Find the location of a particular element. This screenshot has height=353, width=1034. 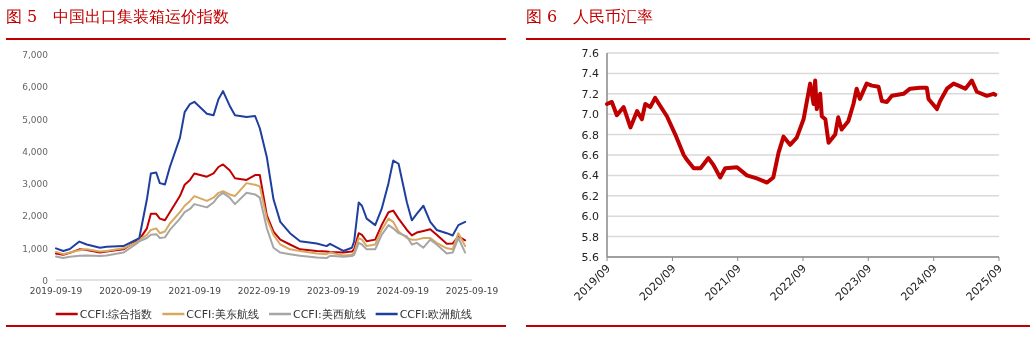

x-tick-label: 2025-09-19 is located at coordinates (472, 291).